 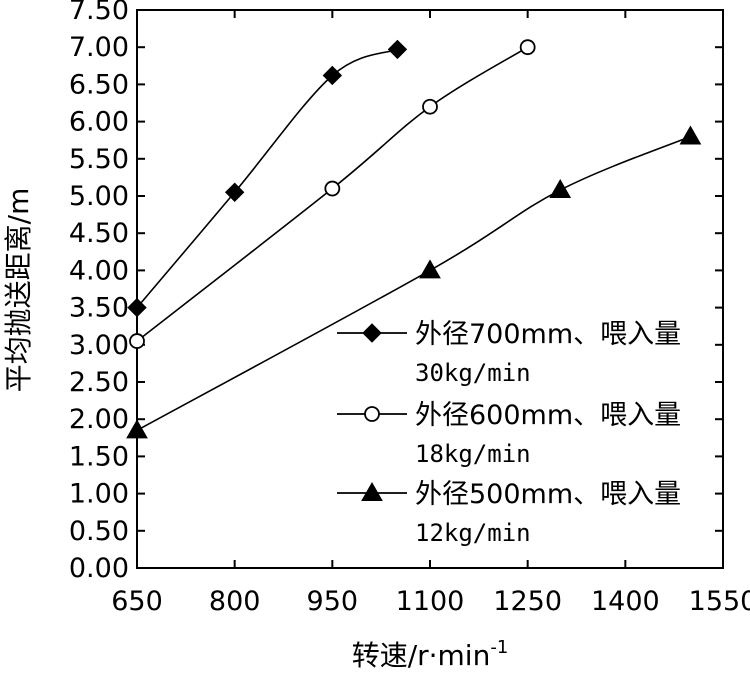 What do you see at coordinates (137, 601) in the screenshot?
I see `x-tick-label: 650` at bounding box center [137, 601].